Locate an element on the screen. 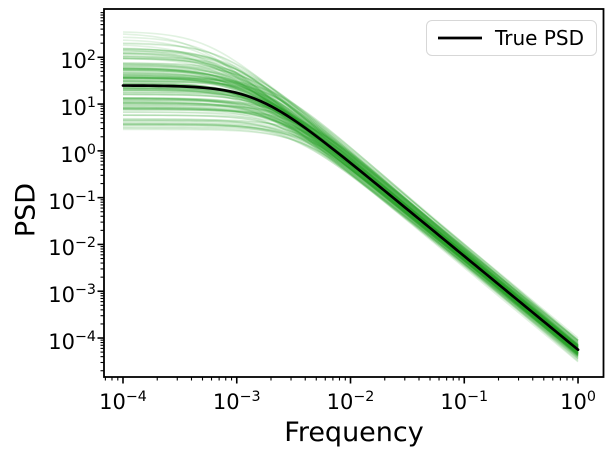  x-tick-label: 10⁻¹ is located at coordinates (464, 401).